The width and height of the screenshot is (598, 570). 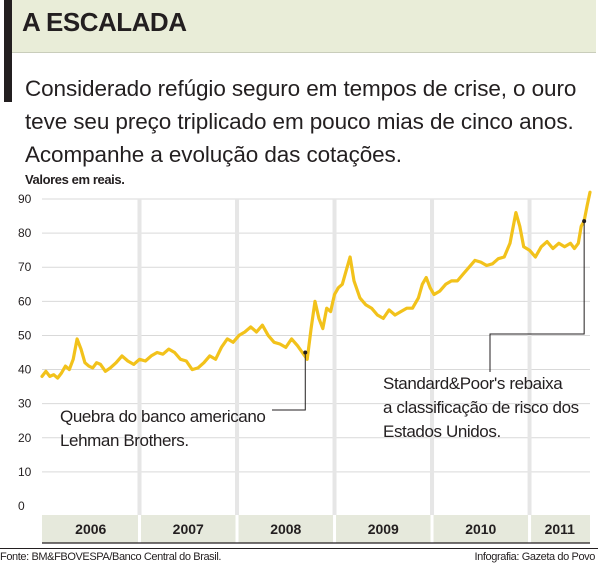 What do you see at coordinates (25, 267) in the screenshot?
I see `y-tick-label: 70` at bounding box center [25, 267].